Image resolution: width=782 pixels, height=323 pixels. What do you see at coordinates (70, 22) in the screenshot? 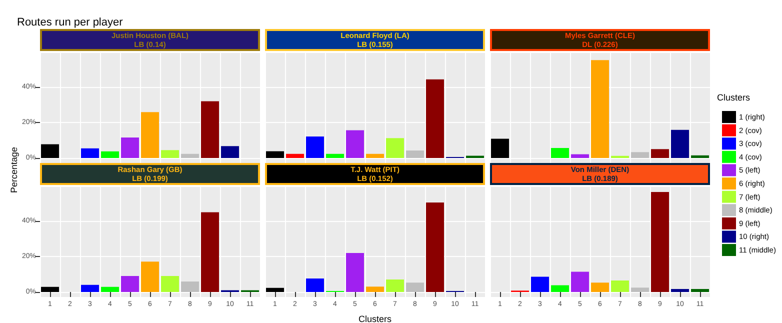
I see `chart-title: Routes run per player` at bounding box center [70, 22].